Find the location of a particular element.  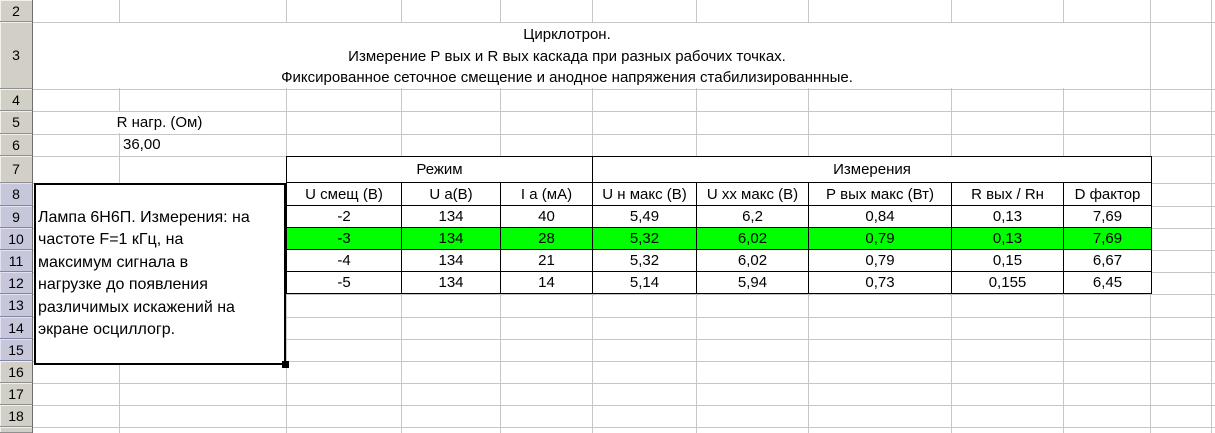

load-resistance-label-cell: R нагр. (Ом) is located at coordinates (159, 122).